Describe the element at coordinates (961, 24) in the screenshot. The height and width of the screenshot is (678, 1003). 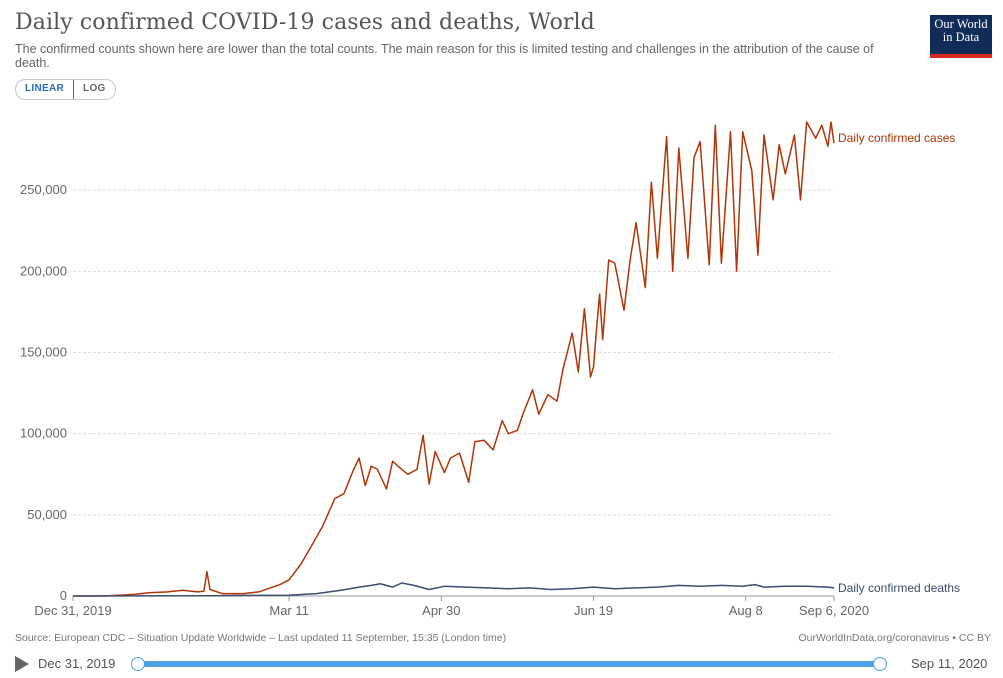
I see `logo-line-1: Our World` at that location.